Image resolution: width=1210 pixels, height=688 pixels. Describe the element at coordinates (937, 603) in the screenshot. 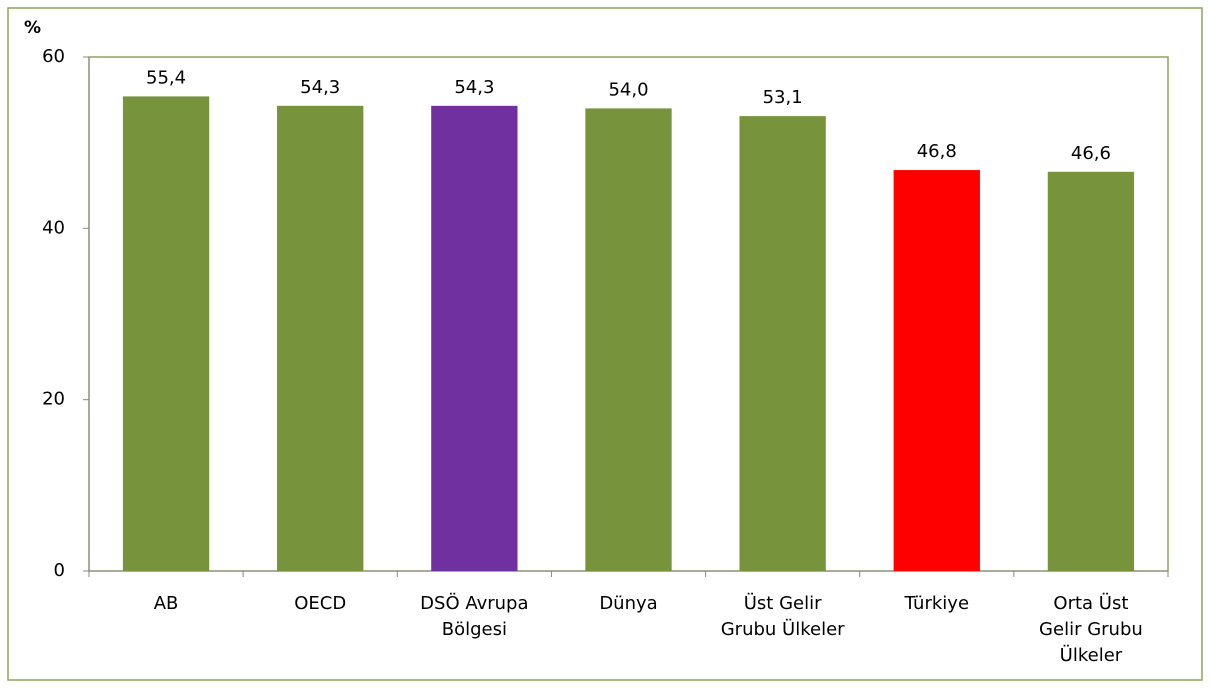

I see `x-tick-label: Türkiye` at that location.